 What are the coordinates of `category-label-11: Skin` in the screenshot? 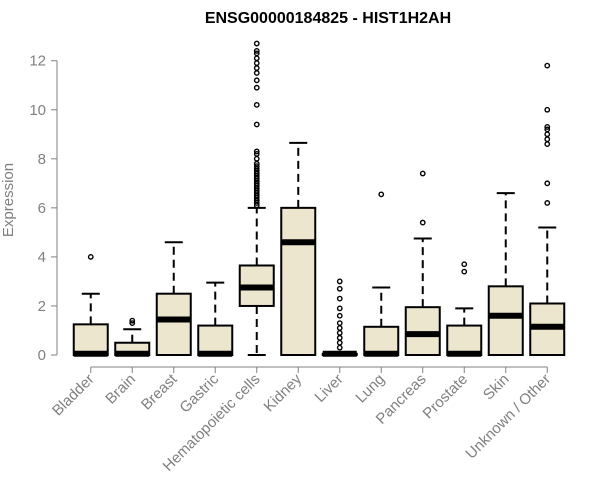 It's located at (496, 387).